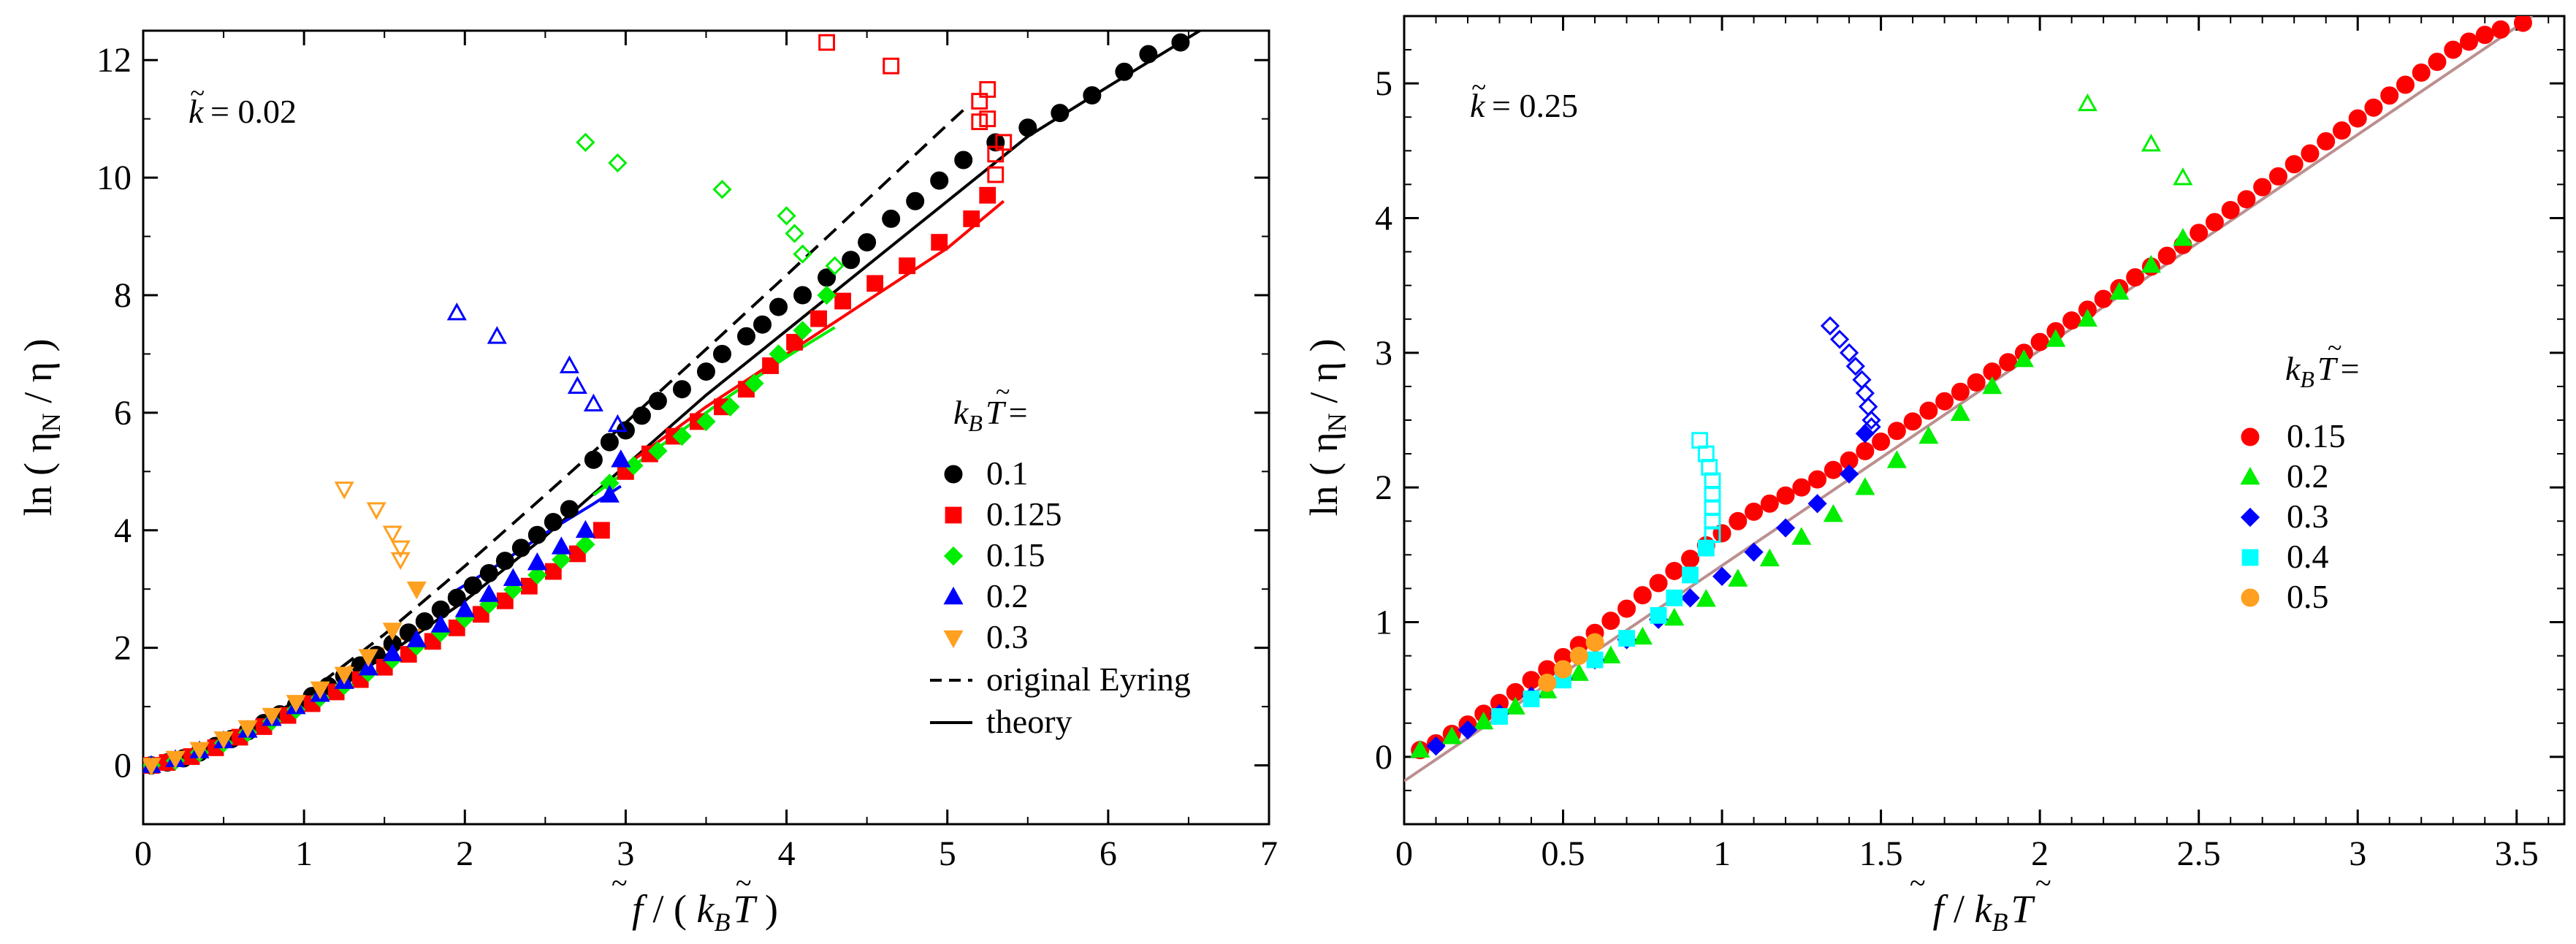  I want to click on point-0.4, so click(1706, 548).